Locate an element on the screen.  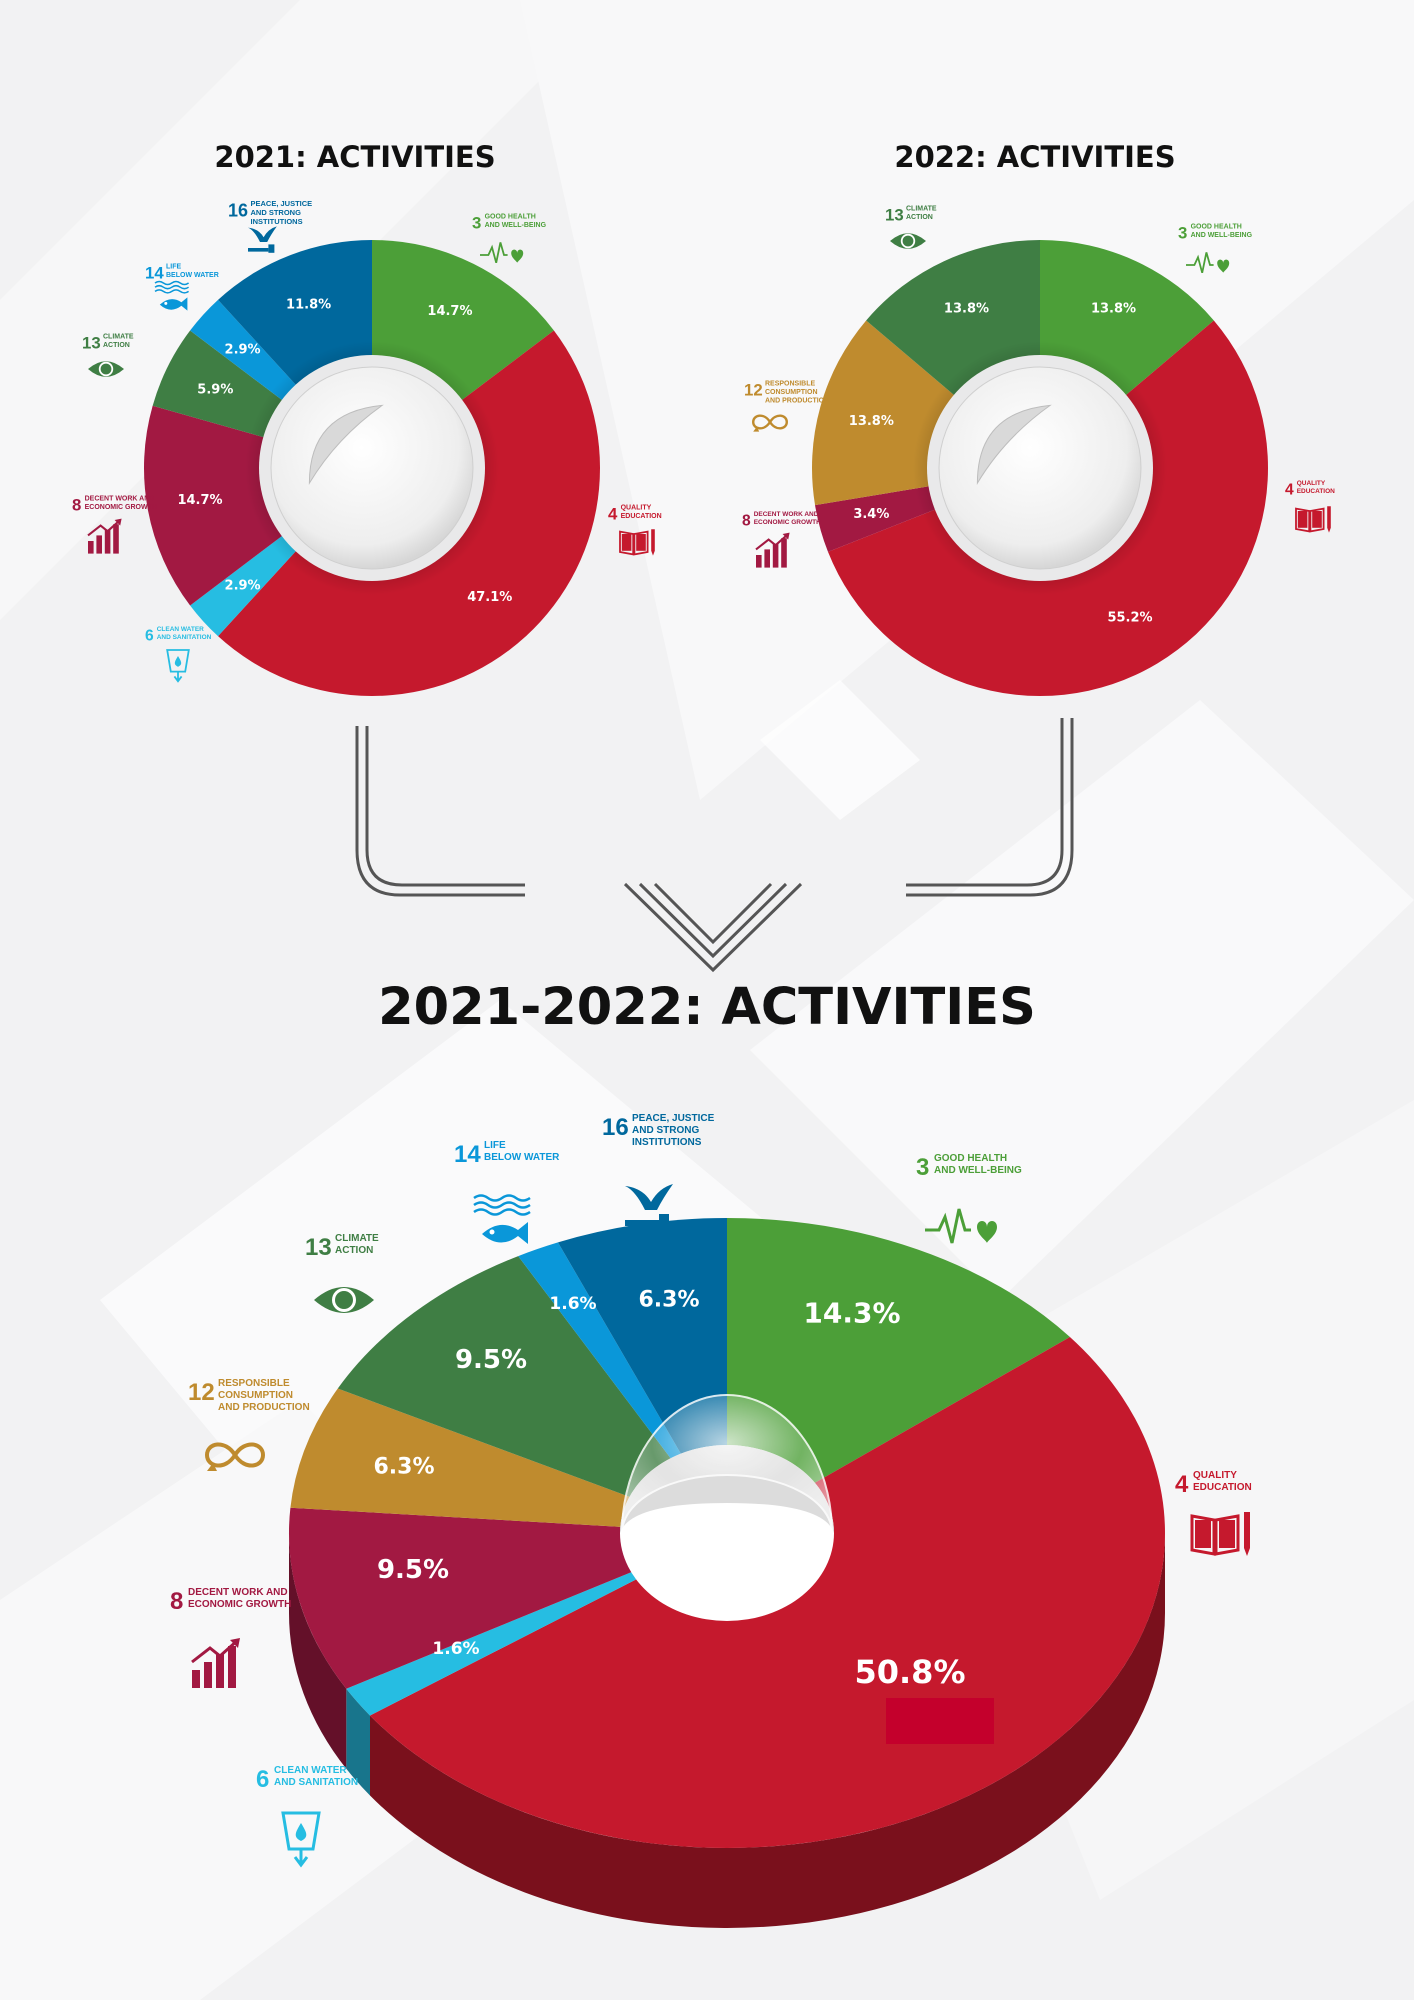
donut-chart-2021: 14.7% 47.1% 2.9% 14.7% 5.9% 2.9% 11.8% is located at coordinates (372, 468).